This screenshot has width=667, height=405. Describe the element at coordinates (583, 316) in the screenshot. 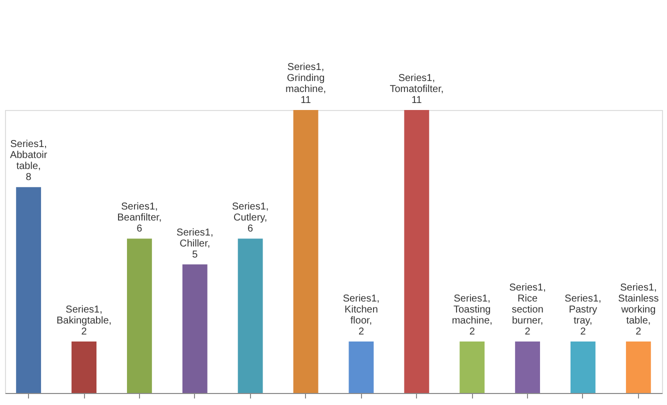

I see `data-label: Series1, Pastry tray, 2` at that location.